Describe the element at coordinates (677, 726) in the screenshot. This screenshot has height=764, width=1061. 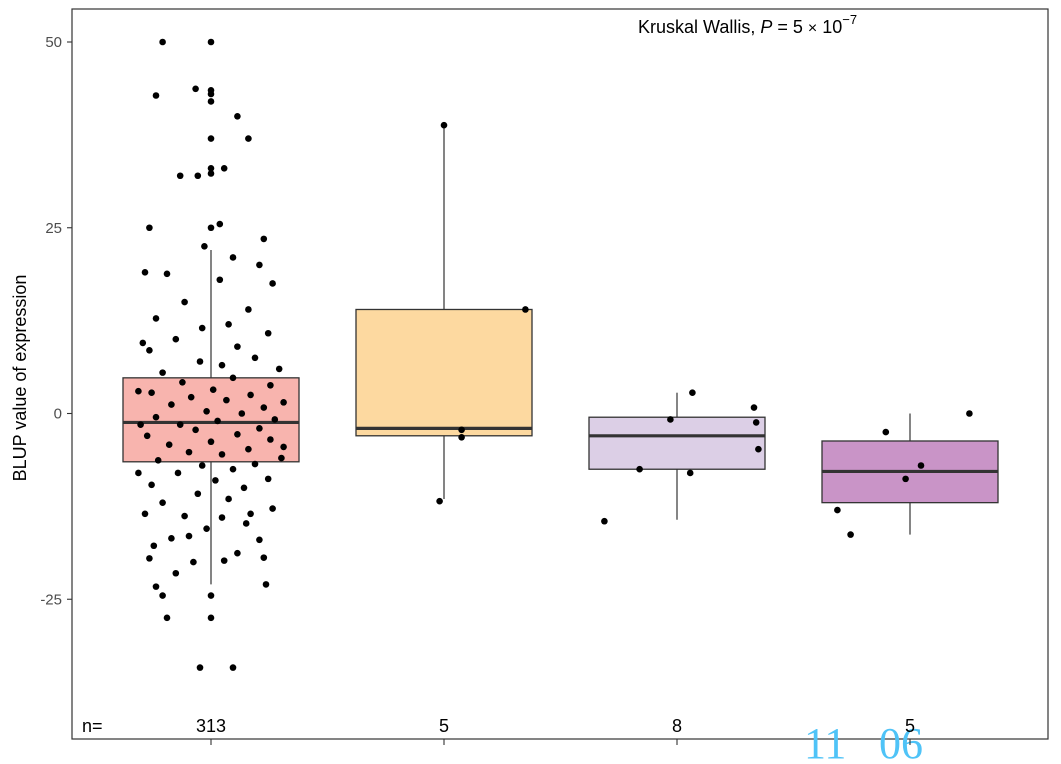
I see `n-count-label: 8` at that location.